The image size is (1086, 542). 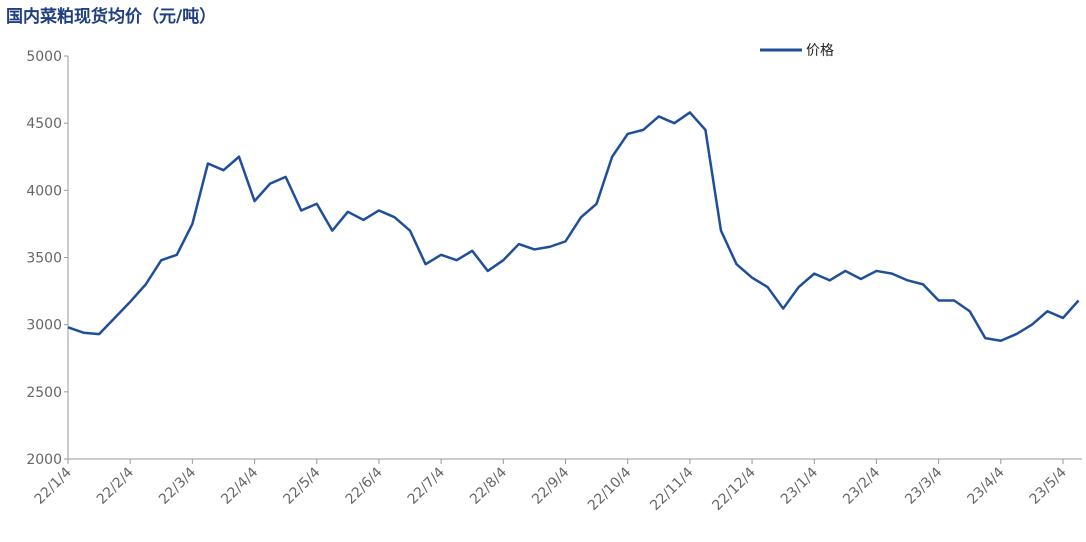 What do you see at coordinates (177, 485) in the screenshot?
I see `x-tick-label: 22/3/4` at bounding box center [177, 485].